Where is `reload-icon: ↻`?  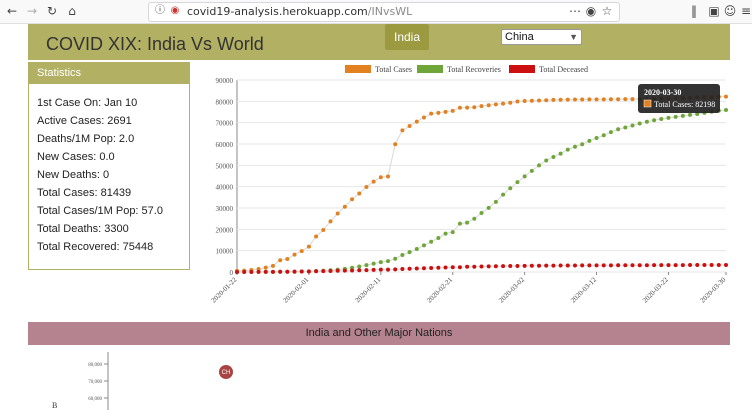
reload-icon: ↻ is located at coordinates (52, 11).